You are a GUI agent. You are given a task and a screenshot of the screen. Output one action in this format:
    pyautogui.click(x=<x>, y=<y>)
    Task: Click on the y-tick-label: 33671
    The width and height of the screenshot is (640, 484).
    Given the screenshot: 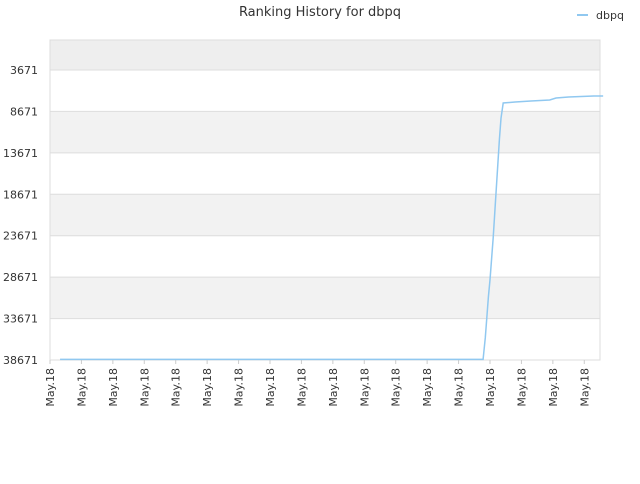 What is the action you would take?
    pyautogui.click(x=20, y=319)
    